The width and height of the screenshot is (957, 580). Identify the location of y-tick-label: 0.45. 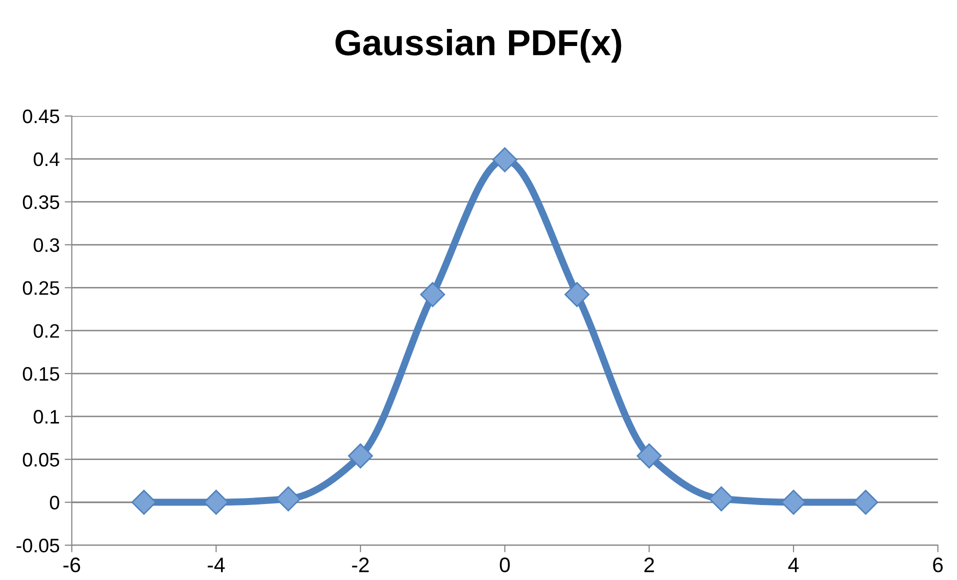
(41, 116).